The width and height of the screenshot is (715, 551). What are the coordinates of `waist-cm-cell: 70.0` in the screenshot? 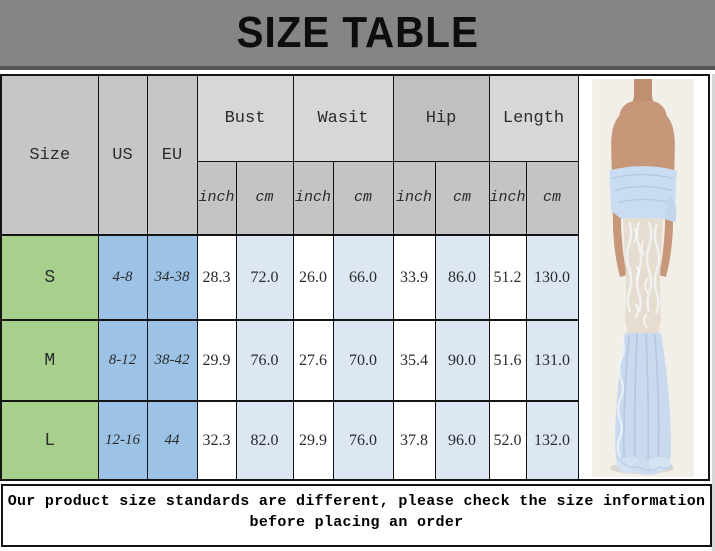 It's located at (363, 360).